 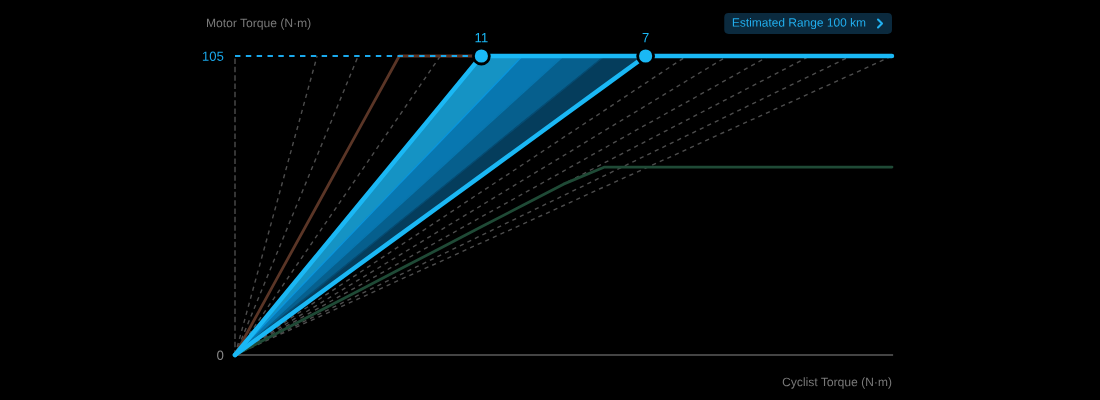 I want to click on series-label: 11, so click(x=481, y=38).